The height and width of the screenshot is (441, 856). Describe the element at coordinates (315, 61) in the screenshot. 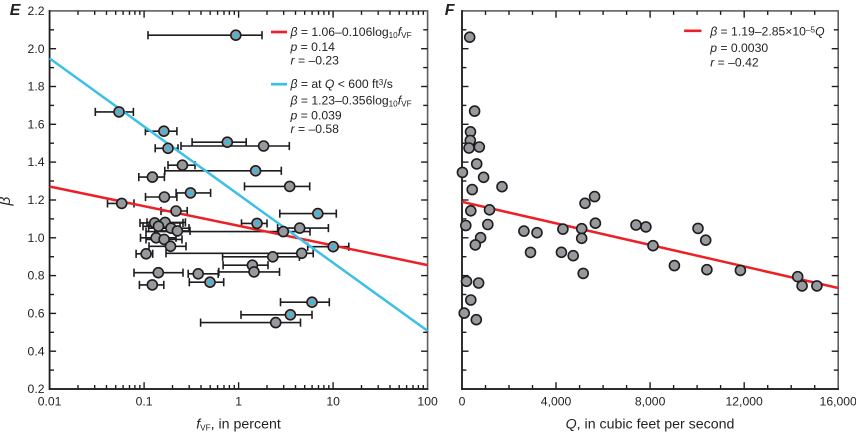

I see `svg-text: r = –0.23` at that location.